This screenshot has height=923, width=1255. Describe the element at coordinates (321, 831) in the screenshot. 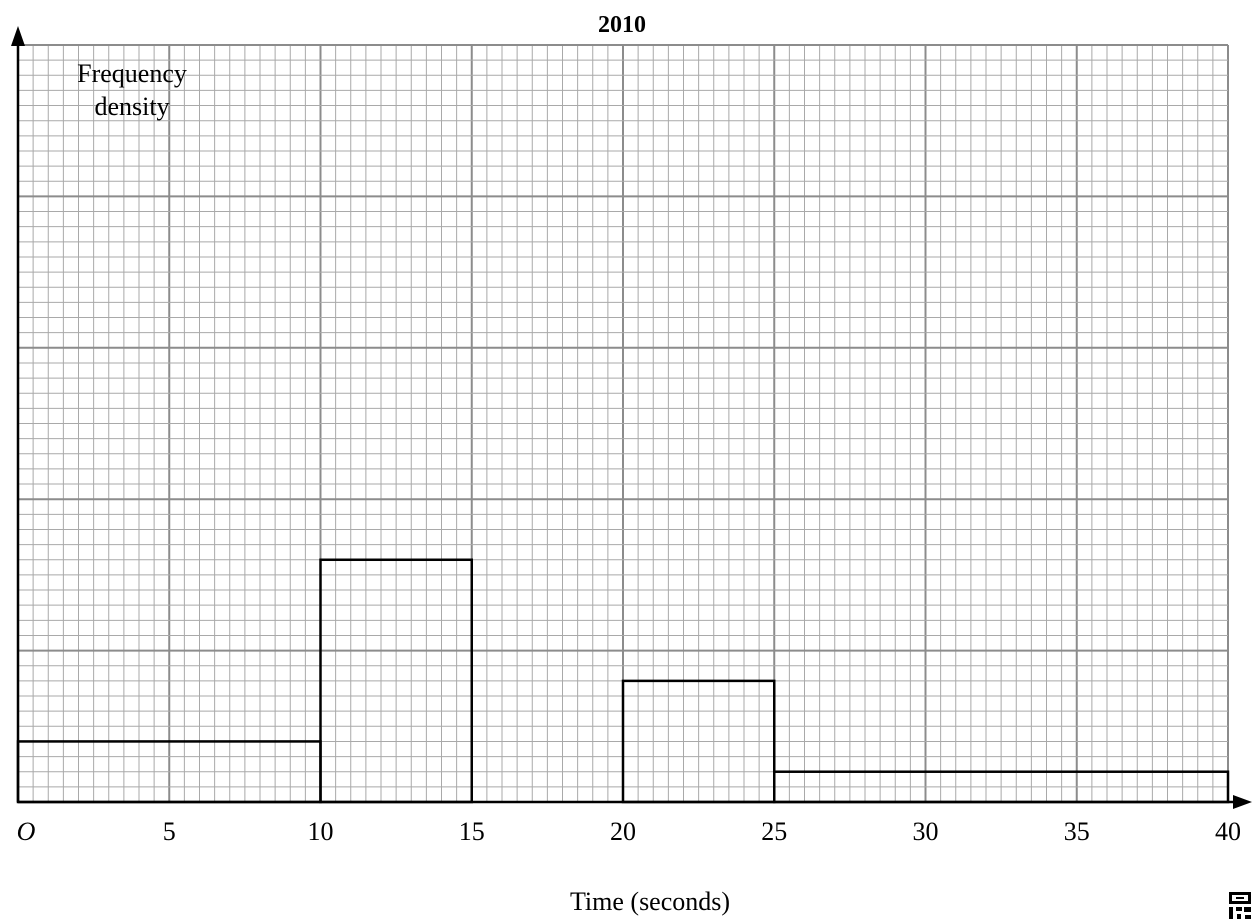

I see `x-tick-label: 10` at that location.